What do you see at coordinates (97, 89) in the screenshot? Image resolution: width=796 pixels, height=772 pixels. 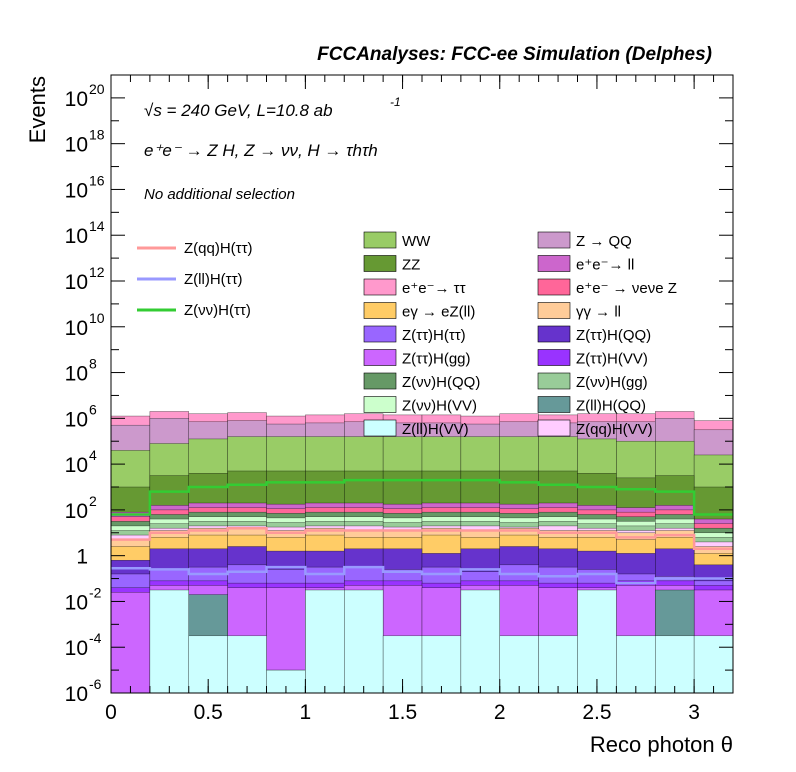 I see `y-tick-exponent: 20` at bounding box center [97, 89].